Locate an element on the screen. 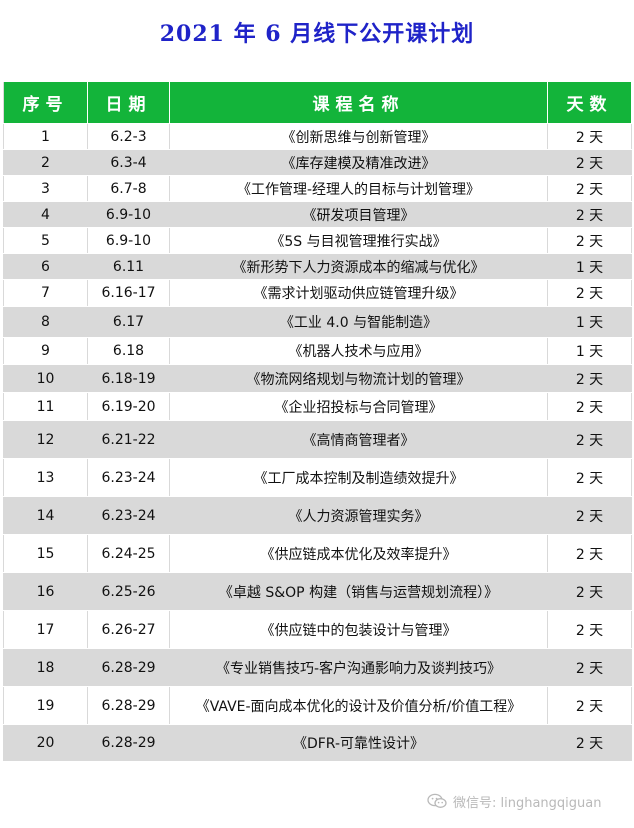 The width and height of the screenshot is (634, 828). row-number-cell: 20 is located at coordinates (45, 743).